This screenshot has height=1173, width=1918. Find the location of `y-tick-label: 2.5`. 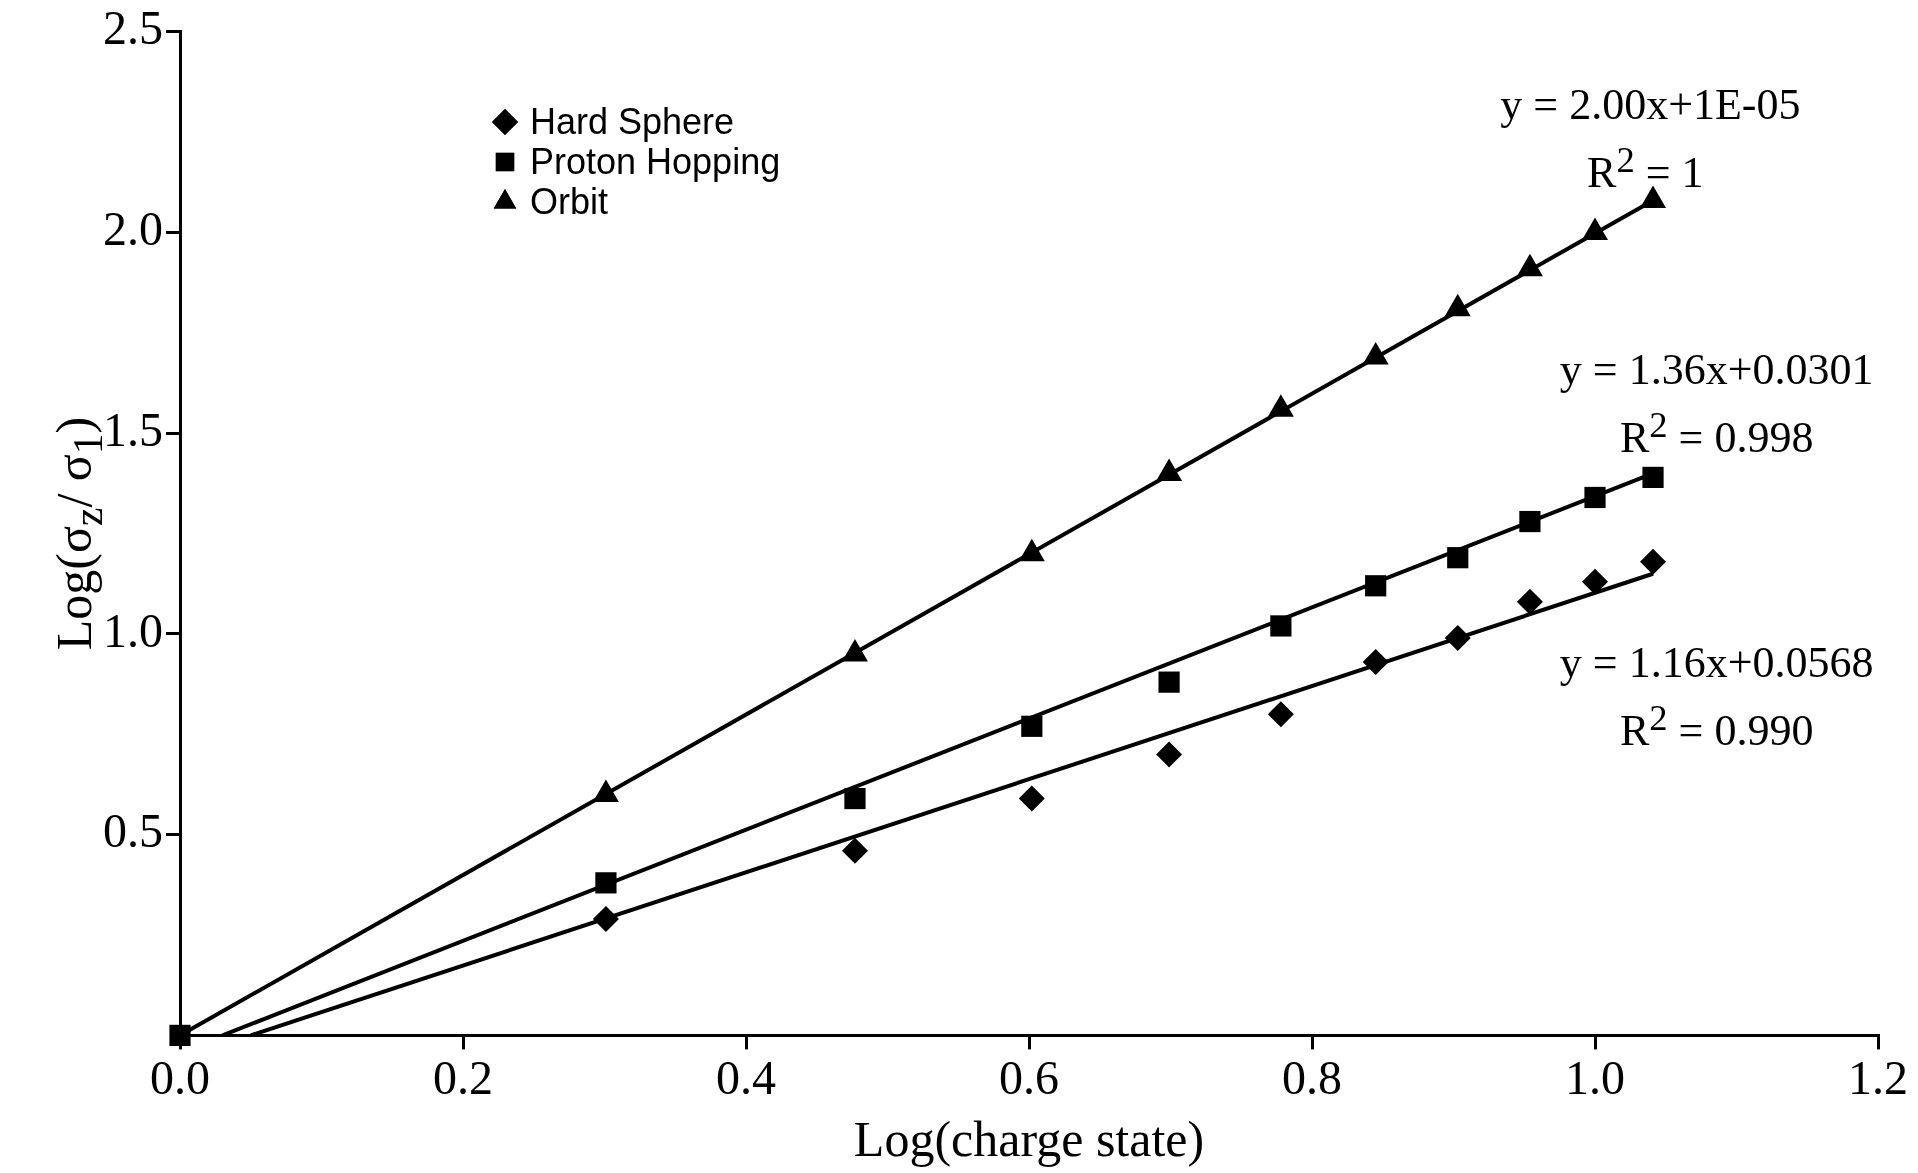

y-tick-label: 2.5 is located at coordinates (133, 28).